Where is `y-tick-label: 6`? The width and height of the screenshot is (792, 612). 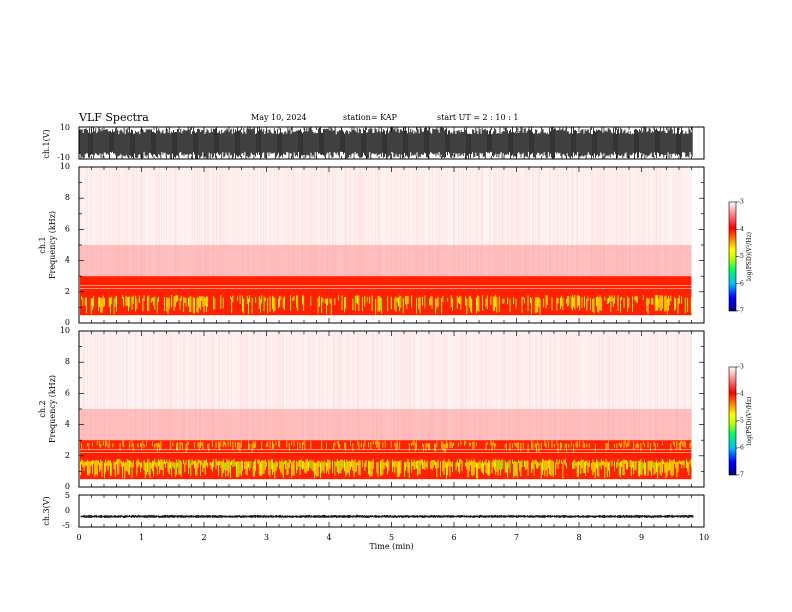 y-tick-label: 6 is located at coordinates (67, 392).